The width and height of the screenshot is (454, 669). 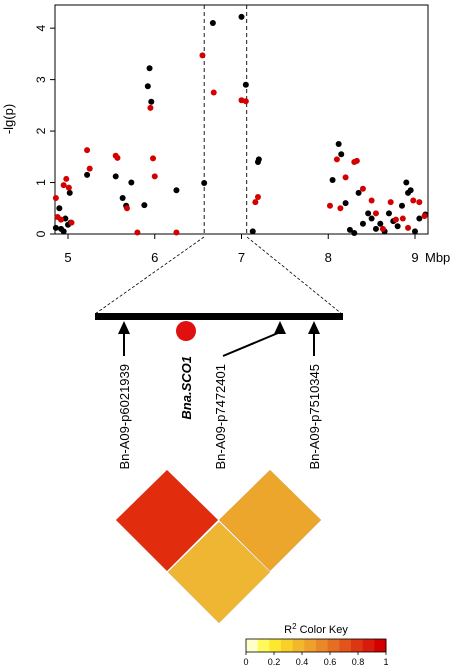 I want to click on y-tick-label: 3, so click(x=41, y=79).